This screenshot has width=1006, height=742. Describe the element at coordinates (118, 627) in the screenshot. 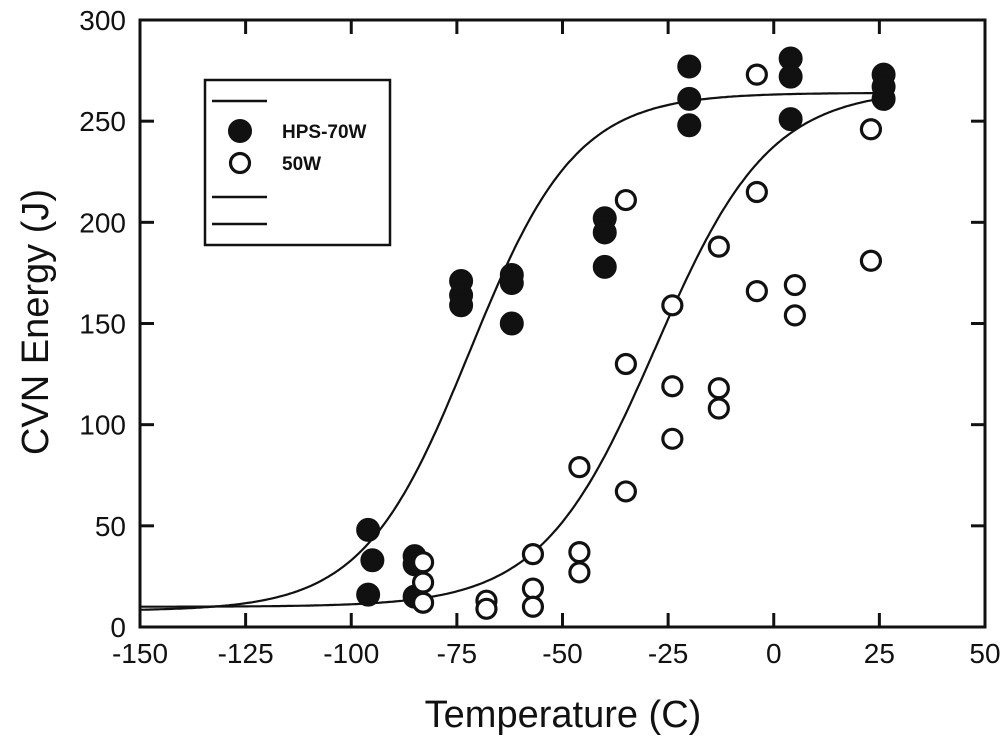

I see `y-tick-label: 0` at that location.